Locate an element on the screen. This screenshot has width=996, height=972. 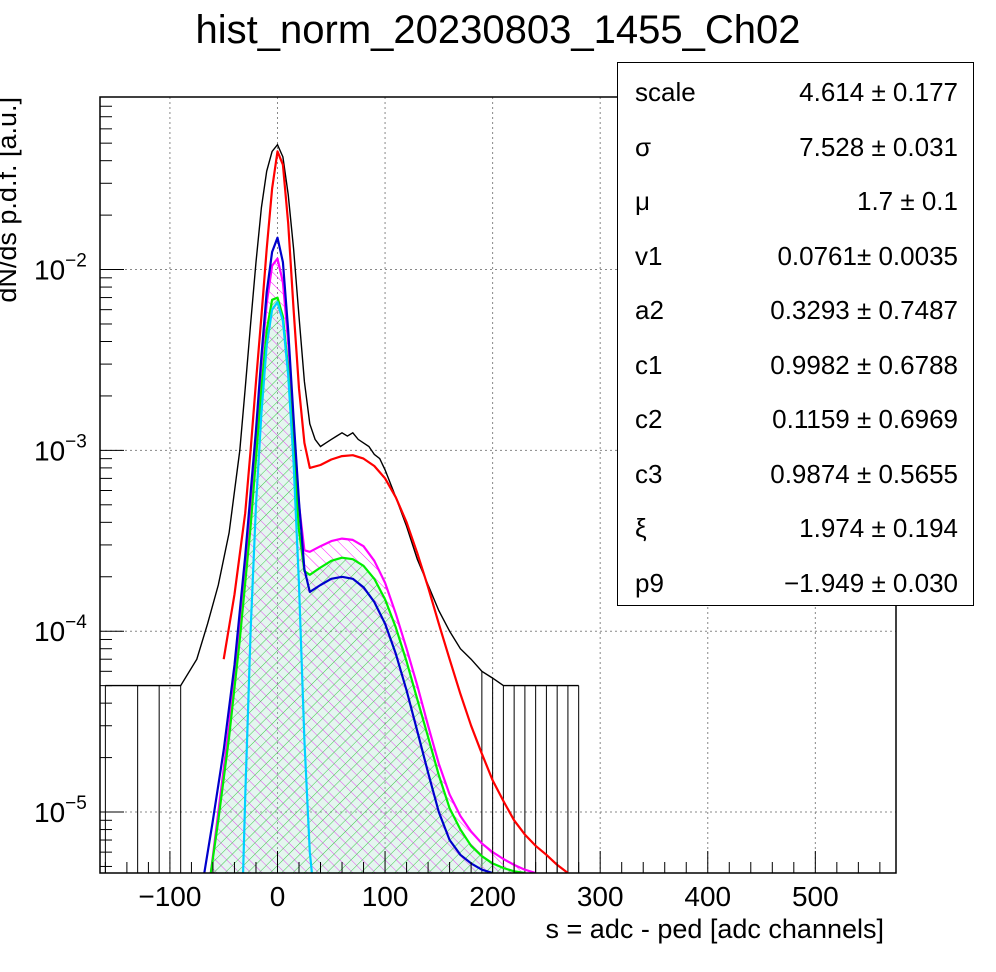
stat-row: ξ 1.974 ± 0.194 is located at coordinates (795, 528).